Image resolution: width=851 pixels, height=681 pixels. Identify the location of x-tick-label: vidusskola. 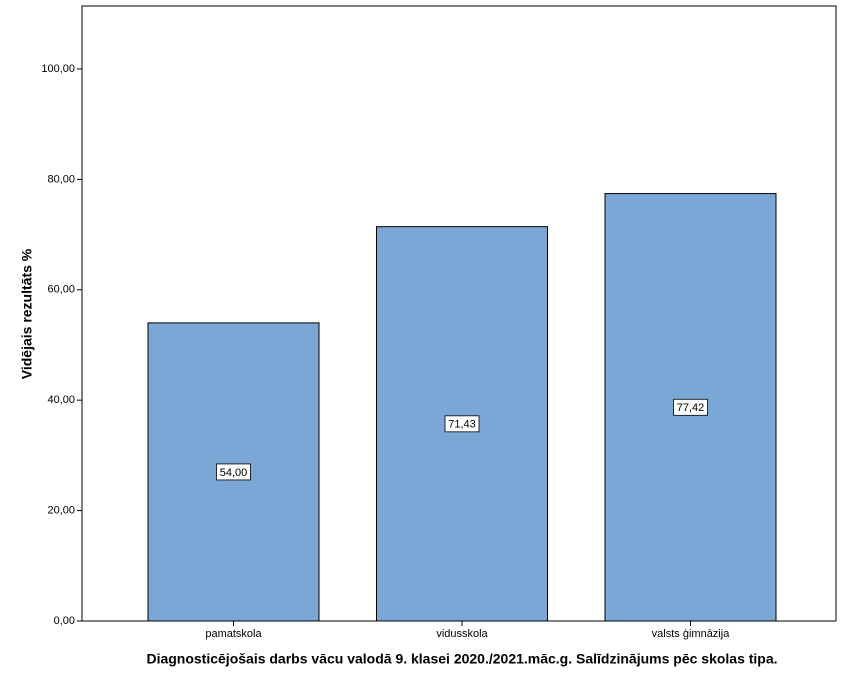
(462, 634).